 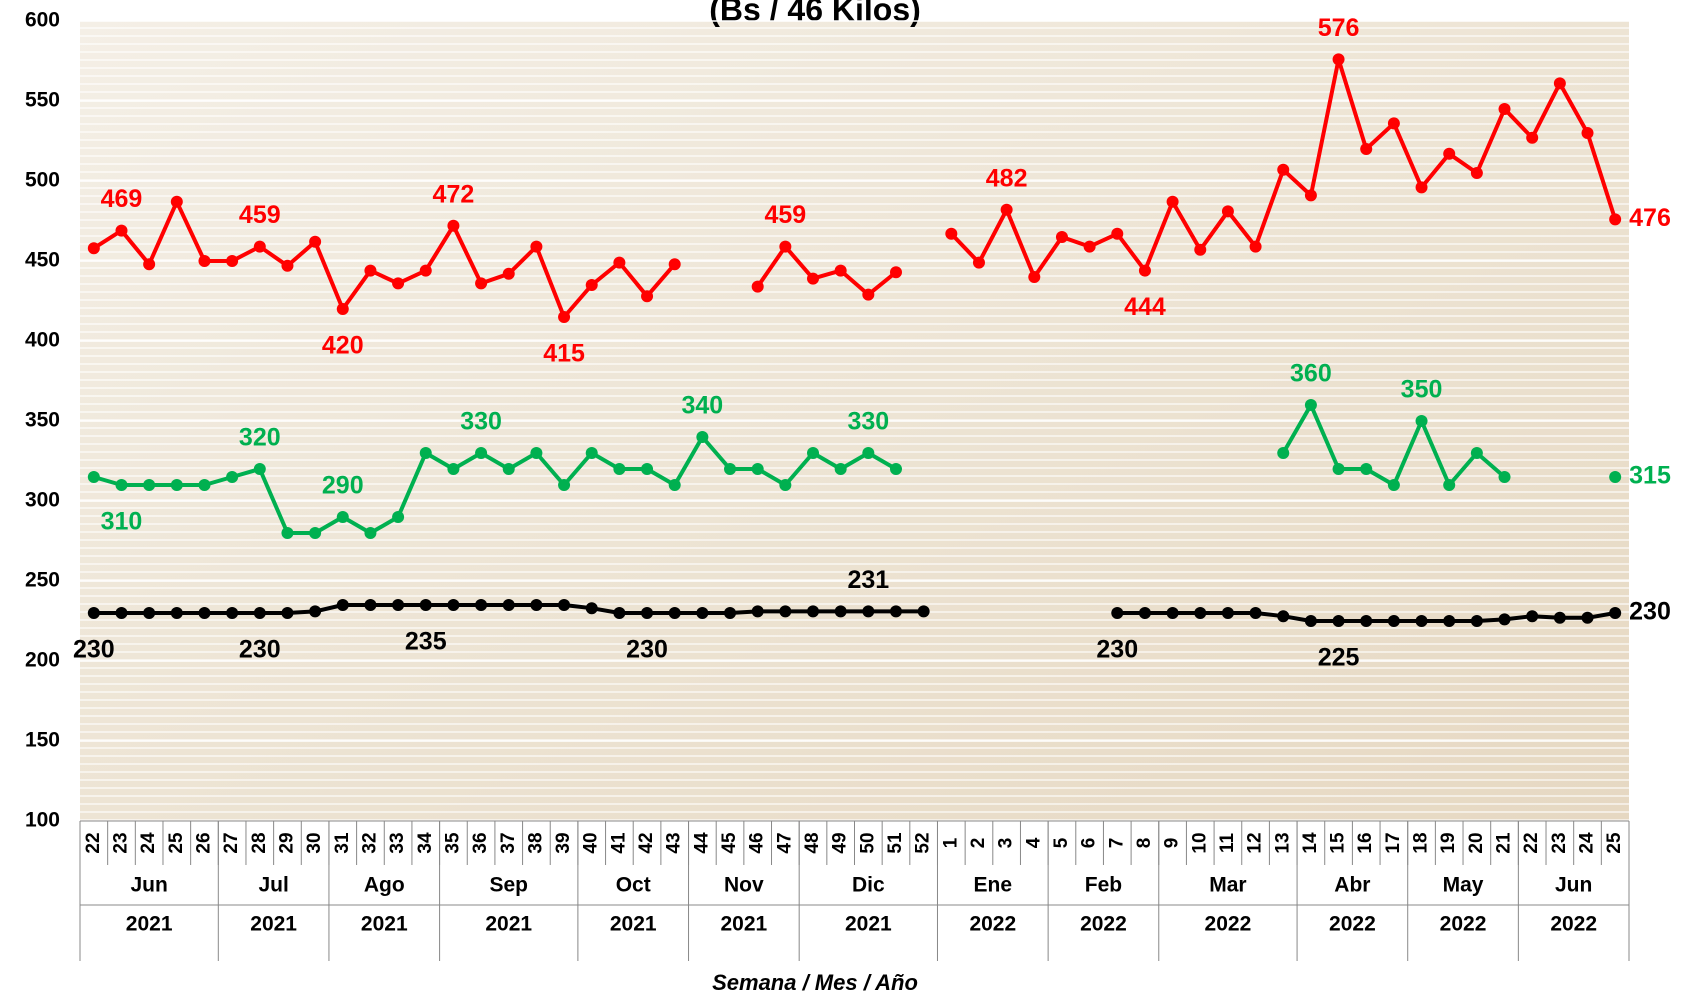 What do you see at coordinates (203, 842) in the screenshot?
I see `x-tick-label: 26` at bounding box center [203, 842].